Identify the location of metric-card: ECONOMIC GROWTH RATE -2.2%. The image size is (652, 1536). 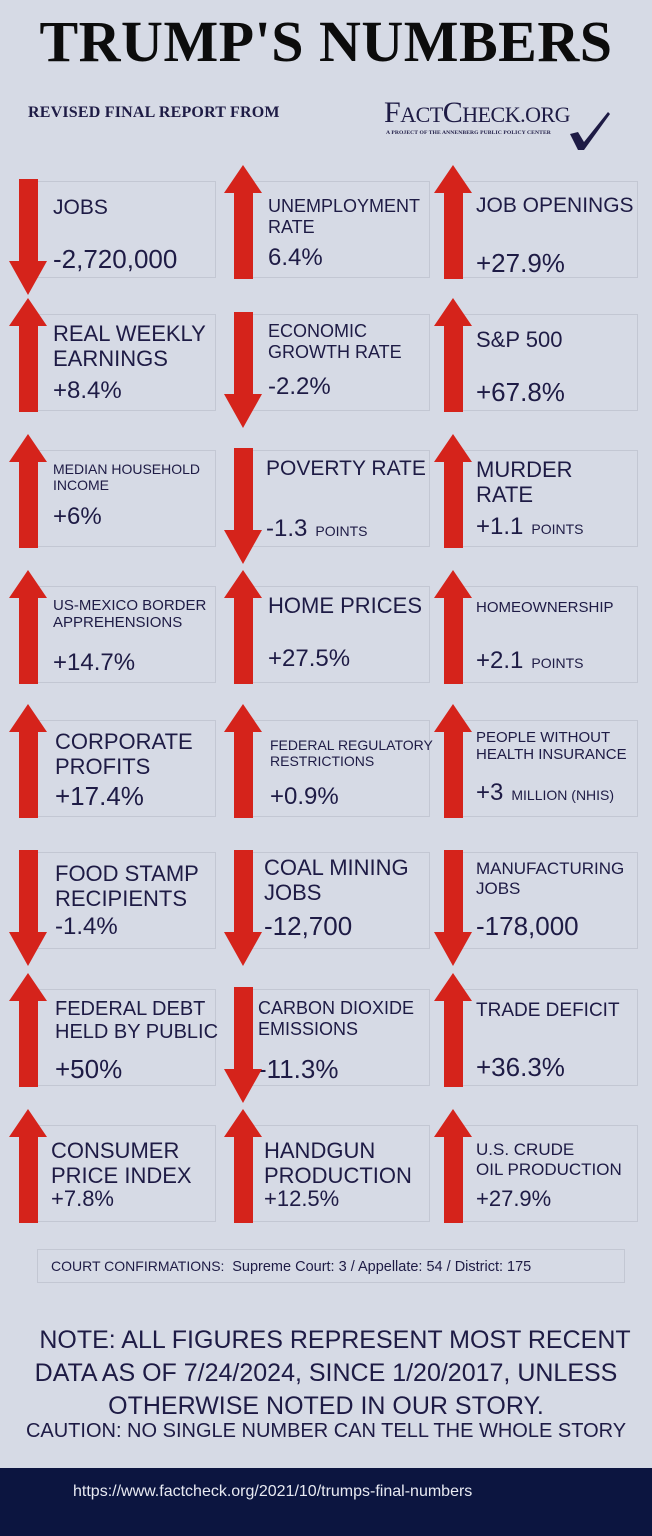
(337, 362).